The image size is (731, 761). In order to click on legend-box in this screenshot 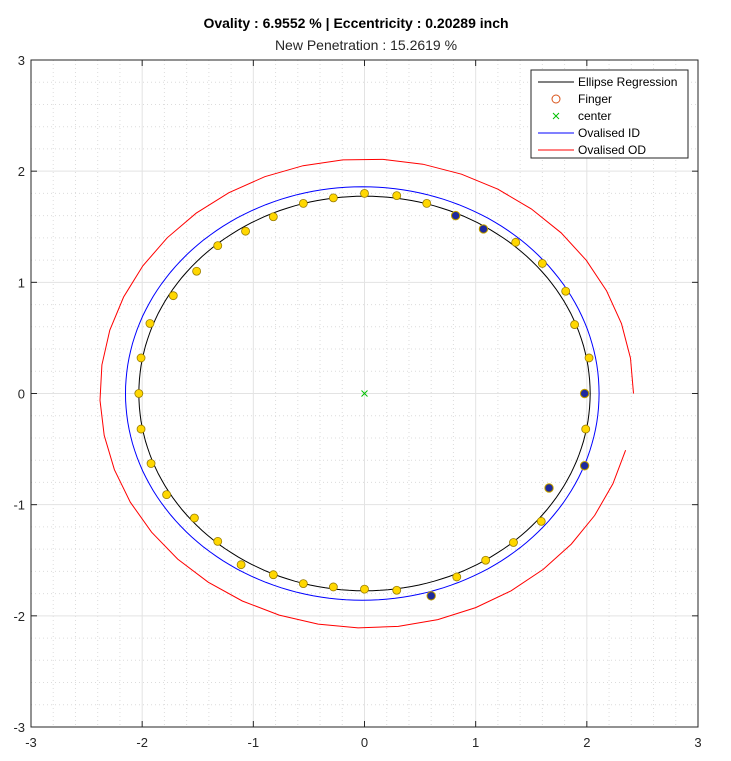, I will do `click(609, 114)`.